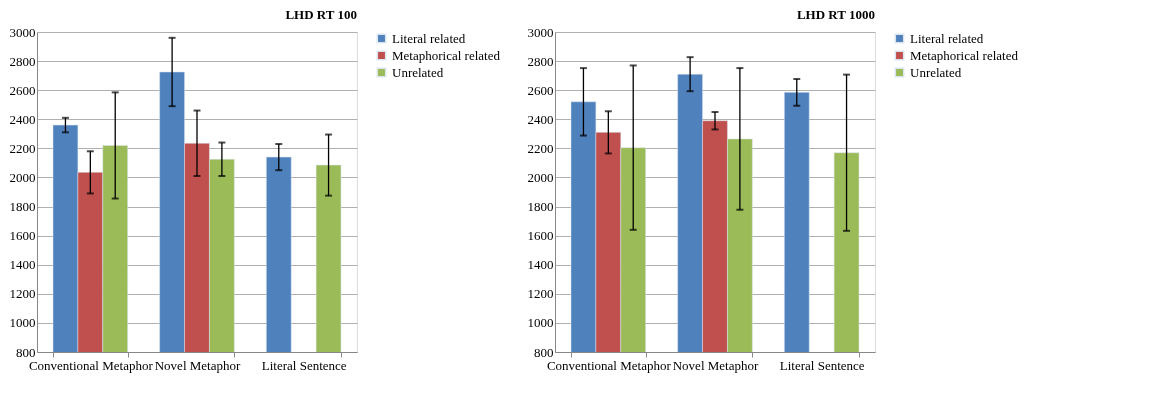 The image size is (1161, 411). I want to click on chart-title: LHD RT 1000, so click(835, 14).